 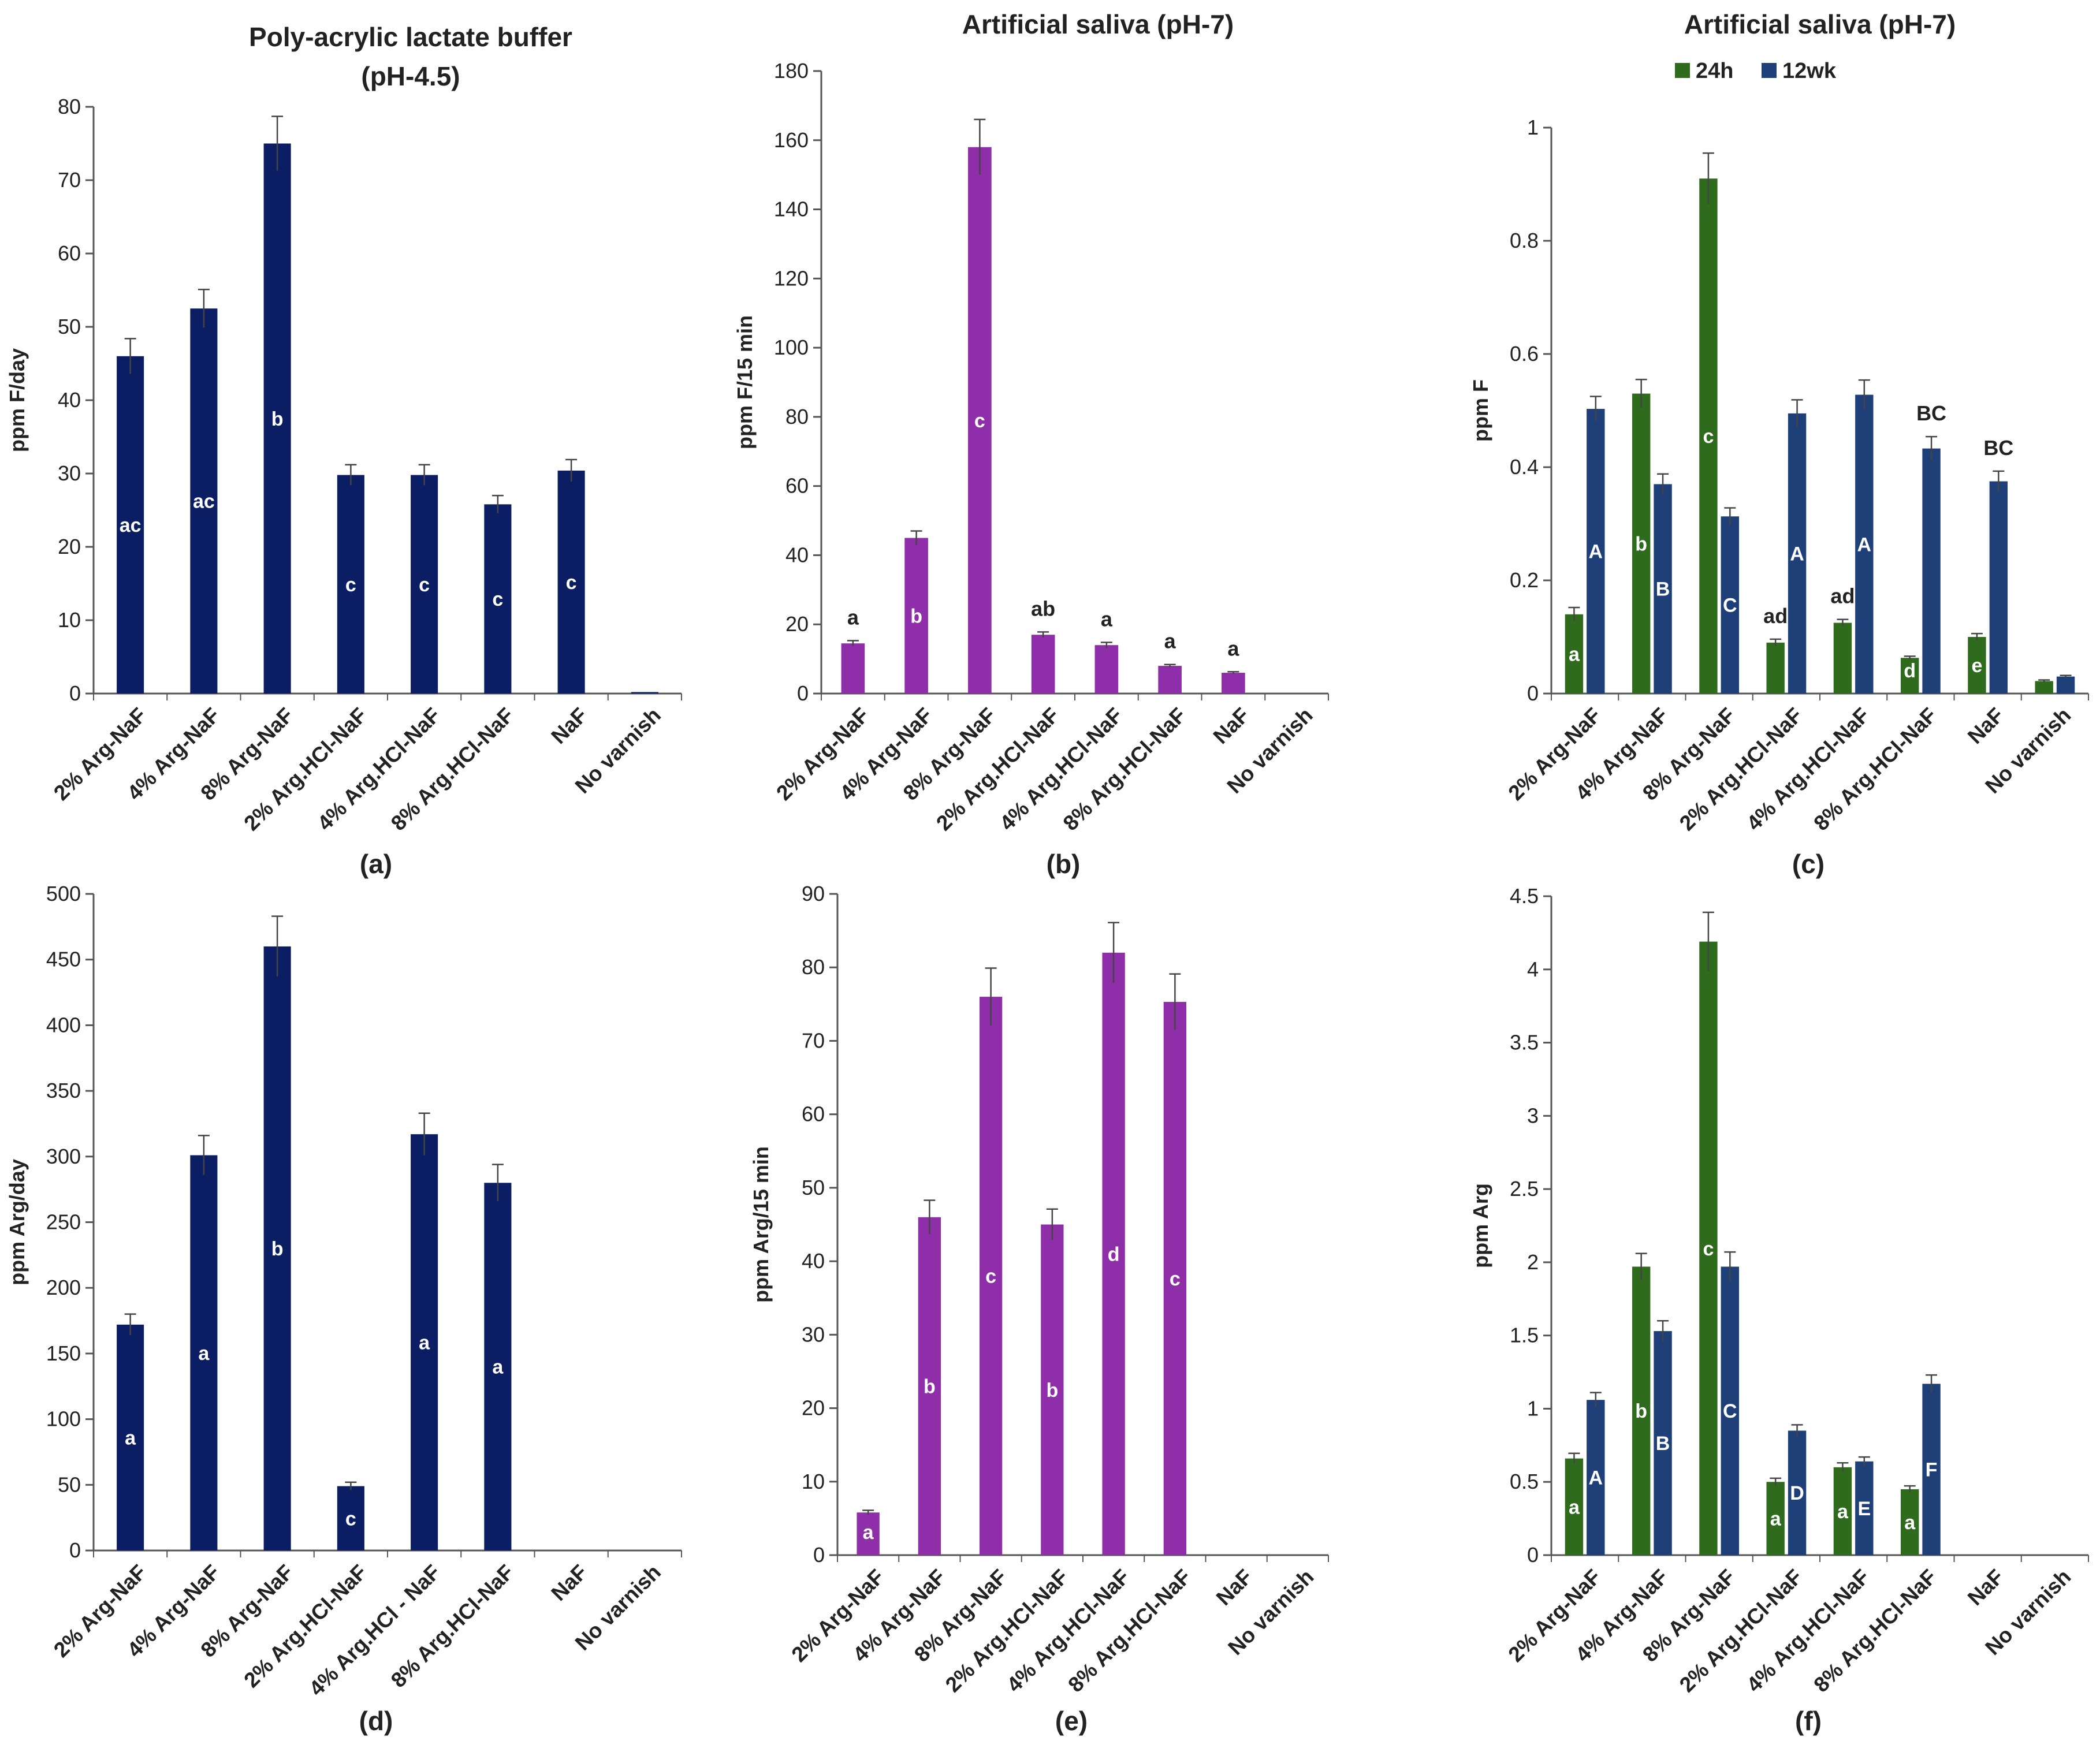 What do you see at coordinates (791, 278) in the screenshot?
I see `y-tick-label: 120` at bounding box center [791, 278].